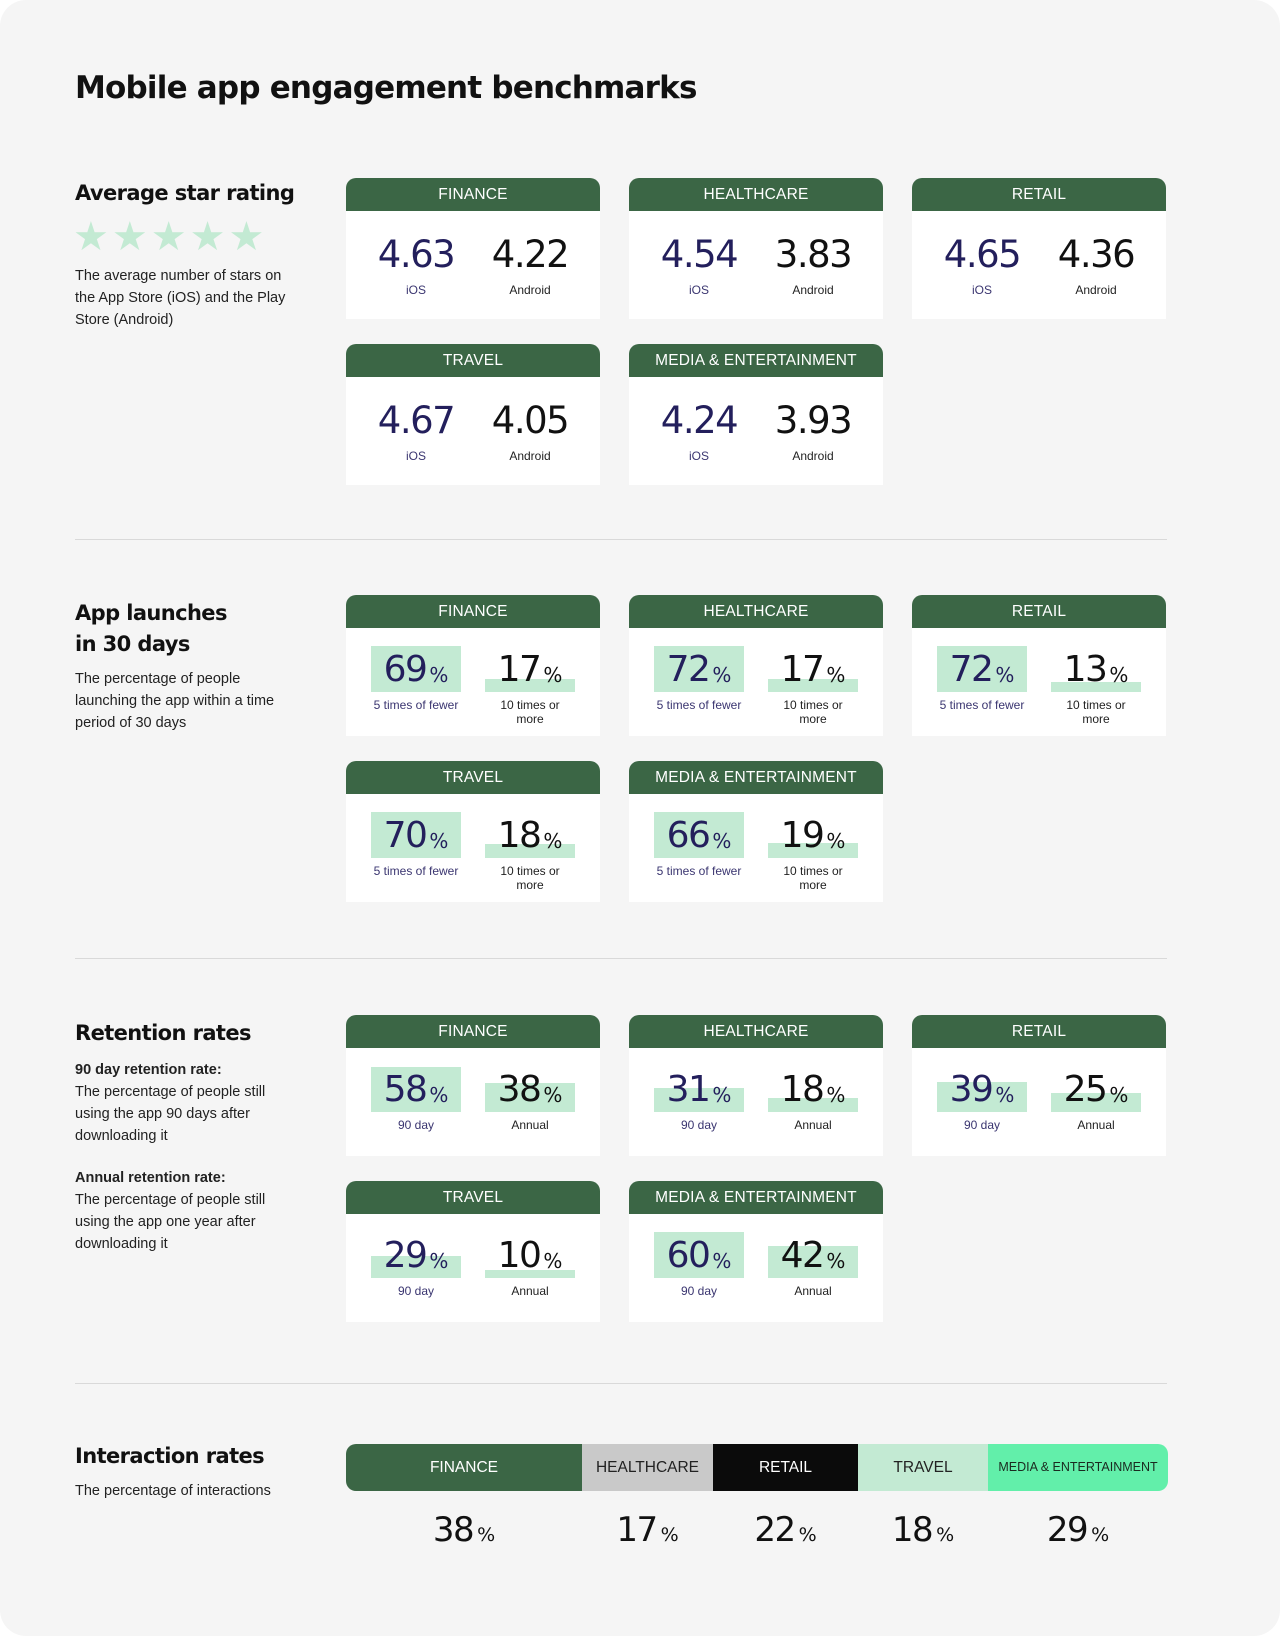 The height and width of the screenshot is (1636, 1280). I want to click on value-number: 4.36, so click(1096, 254).